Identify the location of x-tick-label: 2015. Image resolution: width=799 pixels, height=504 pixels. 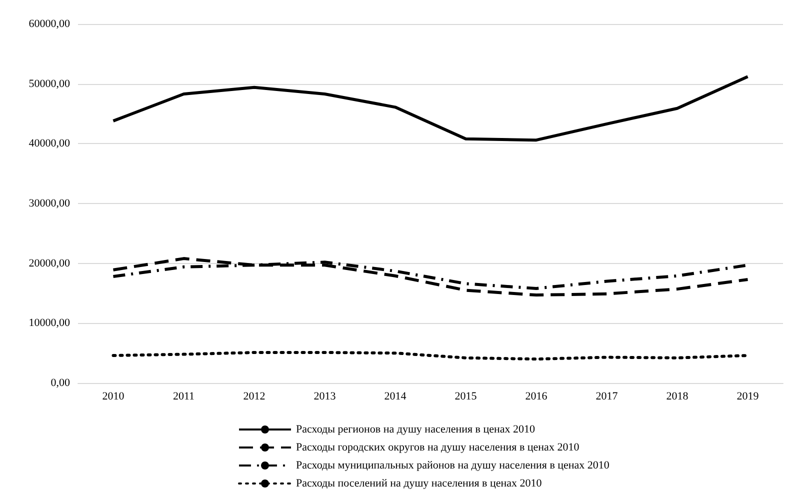
(466, 396).